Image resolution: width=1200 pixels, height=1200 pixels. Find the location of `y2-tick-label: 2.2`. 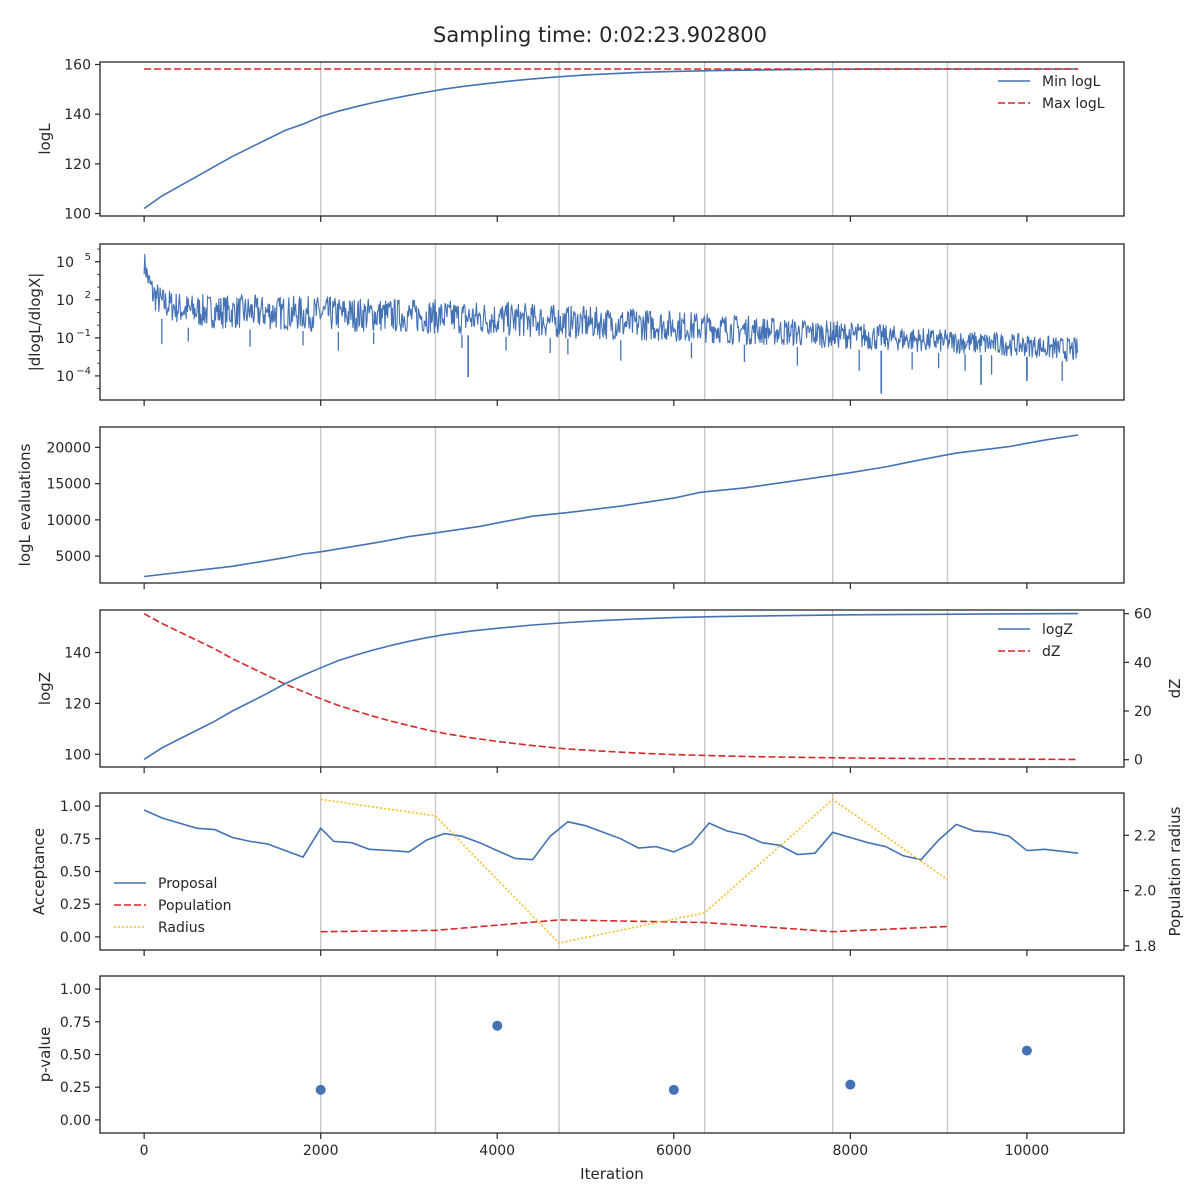

y2-tick-label: 2.2 is located at coordinates (1145, 836).